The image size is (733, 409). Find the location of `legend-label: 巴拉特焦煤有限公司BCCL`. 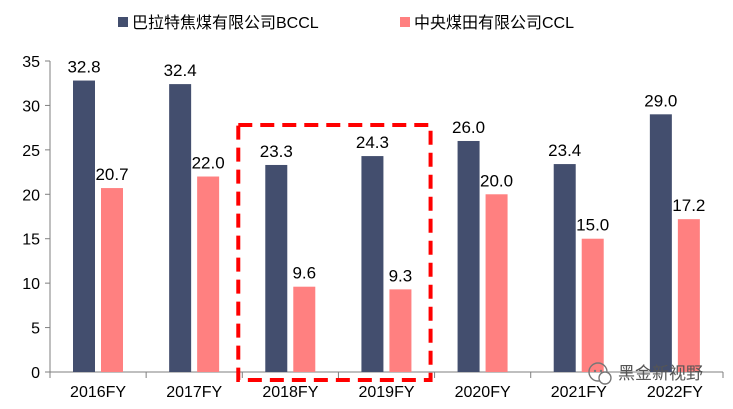

legend-label: 巴拉特焦煤有限公司BCCL is located at coordinates (225, 23).